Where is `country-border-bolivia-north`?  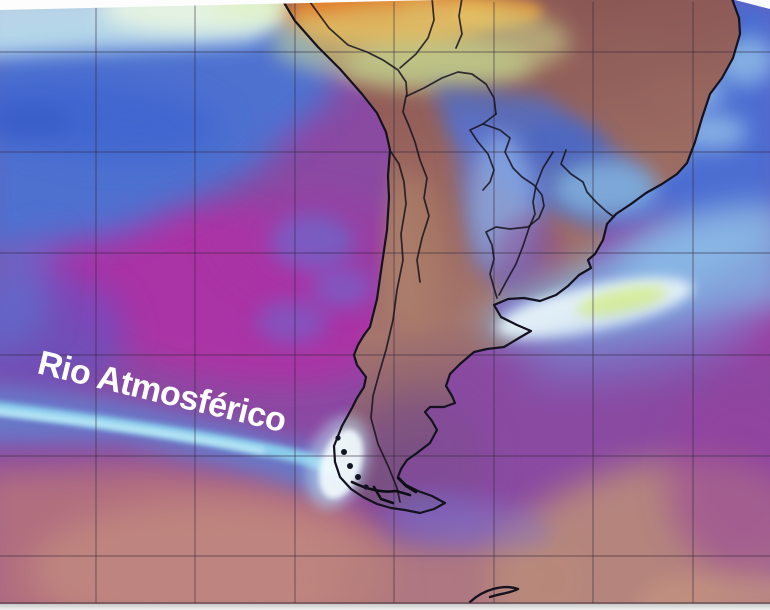 country-border-bolivia-north is located at coordinates (451, 93).